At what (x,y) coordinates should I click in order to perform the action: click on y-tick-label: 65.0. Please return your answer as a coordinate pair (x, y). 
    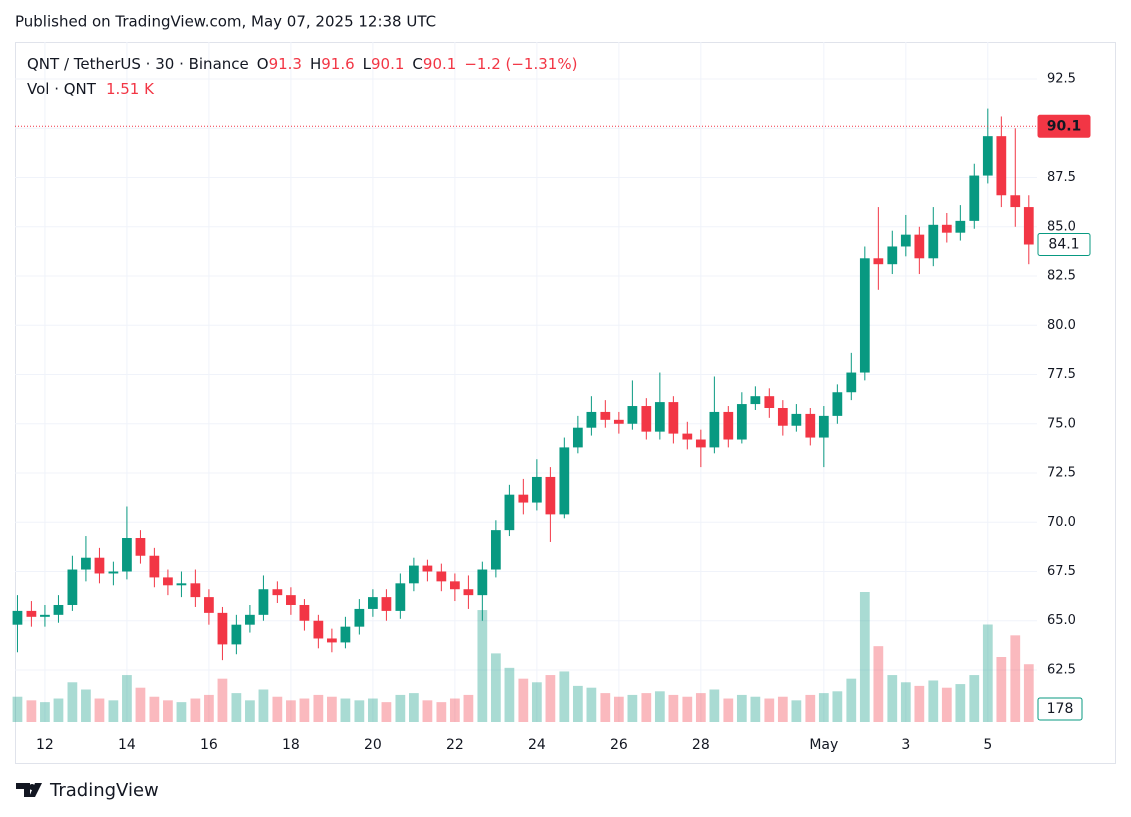
    Looking at the image, I should click on (1061, 620).